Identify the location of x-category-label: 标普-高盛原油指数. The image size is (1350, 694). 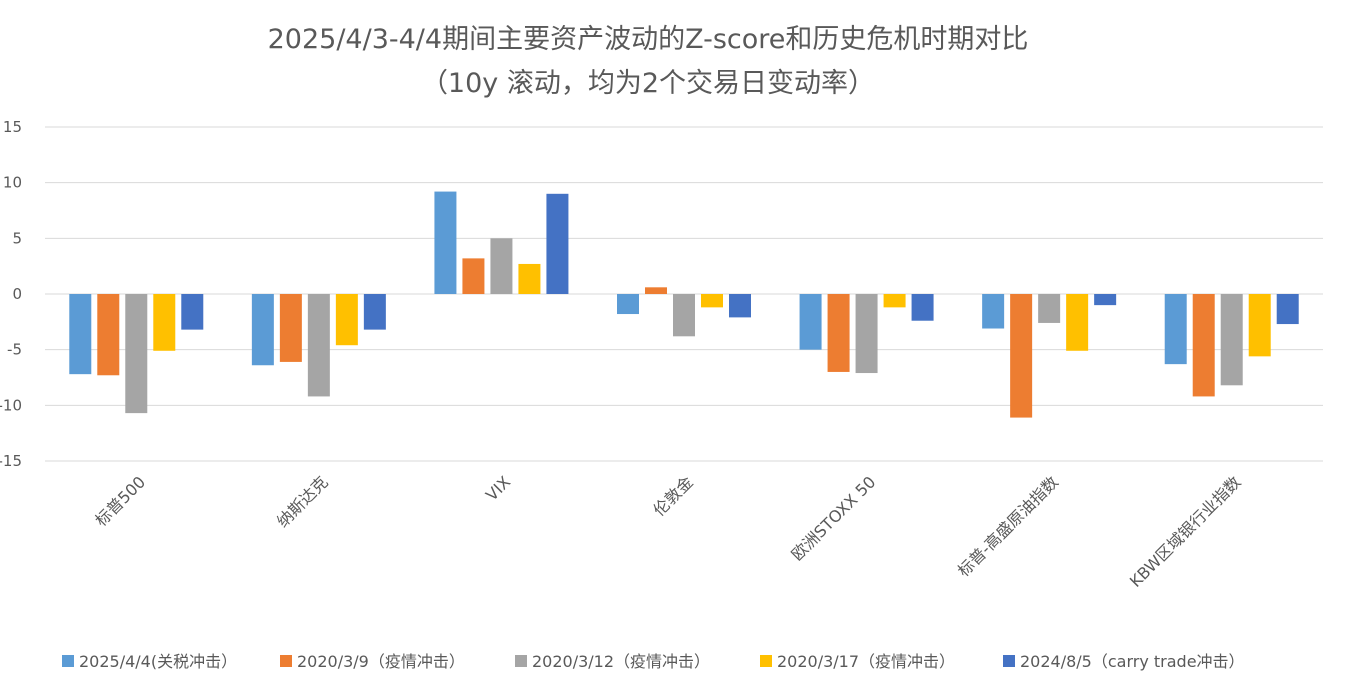
(1008, 526).